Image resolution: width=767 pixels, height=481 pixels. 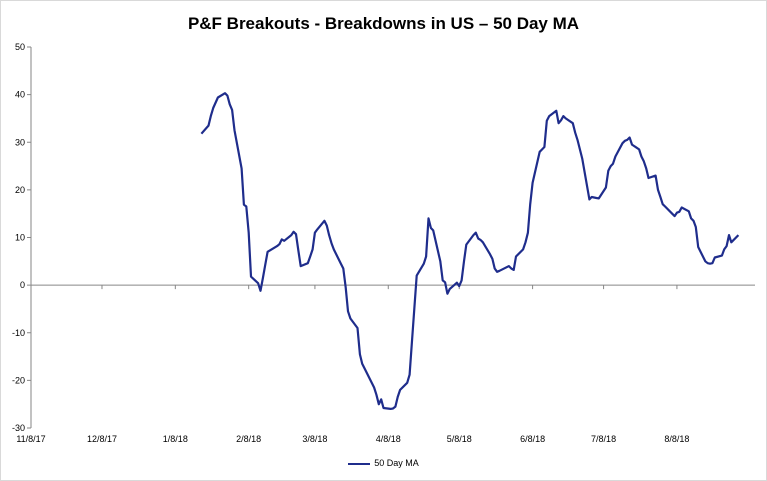 I want to click on x-tick-label: 6/8/18, so click(x=532, y=439).